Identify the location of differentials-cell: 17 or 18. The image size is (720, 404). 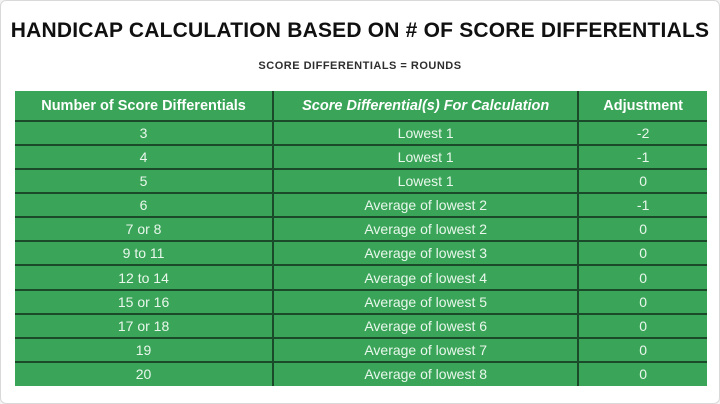
(144, 325).